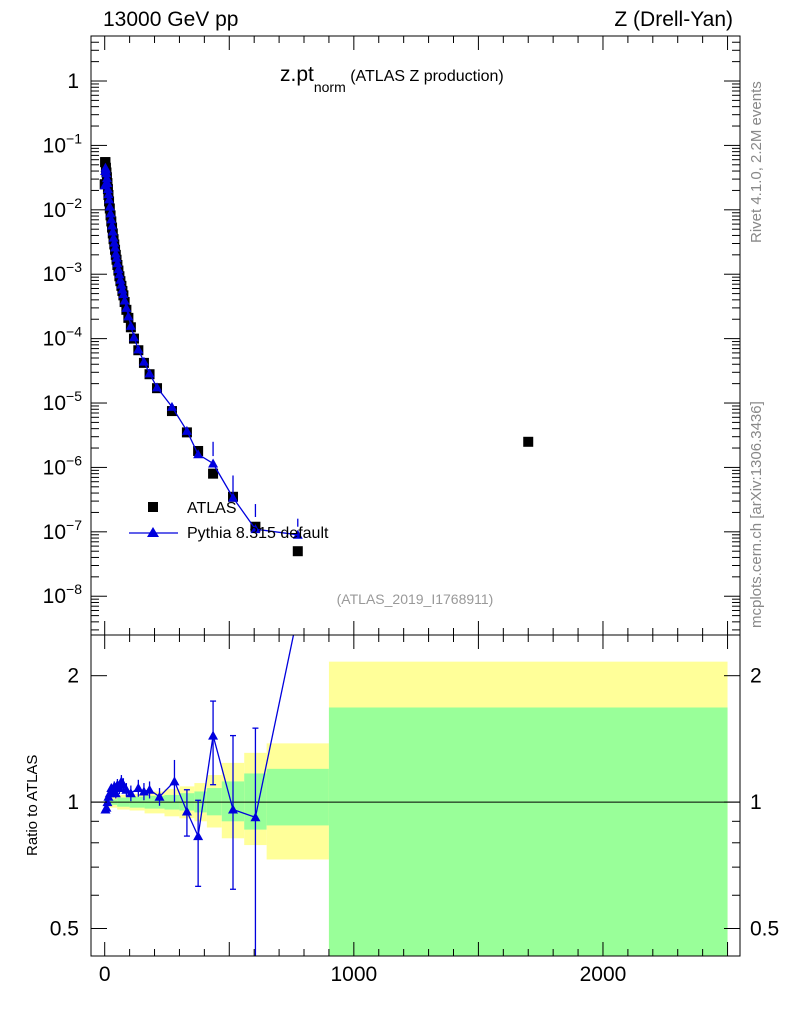 This screenshot has height=1024, width=786. What do you see at coordinates (105, 974) in the screenshot?
I see `ratio-x-tick-label: 0` at bounding box center [105, 974].